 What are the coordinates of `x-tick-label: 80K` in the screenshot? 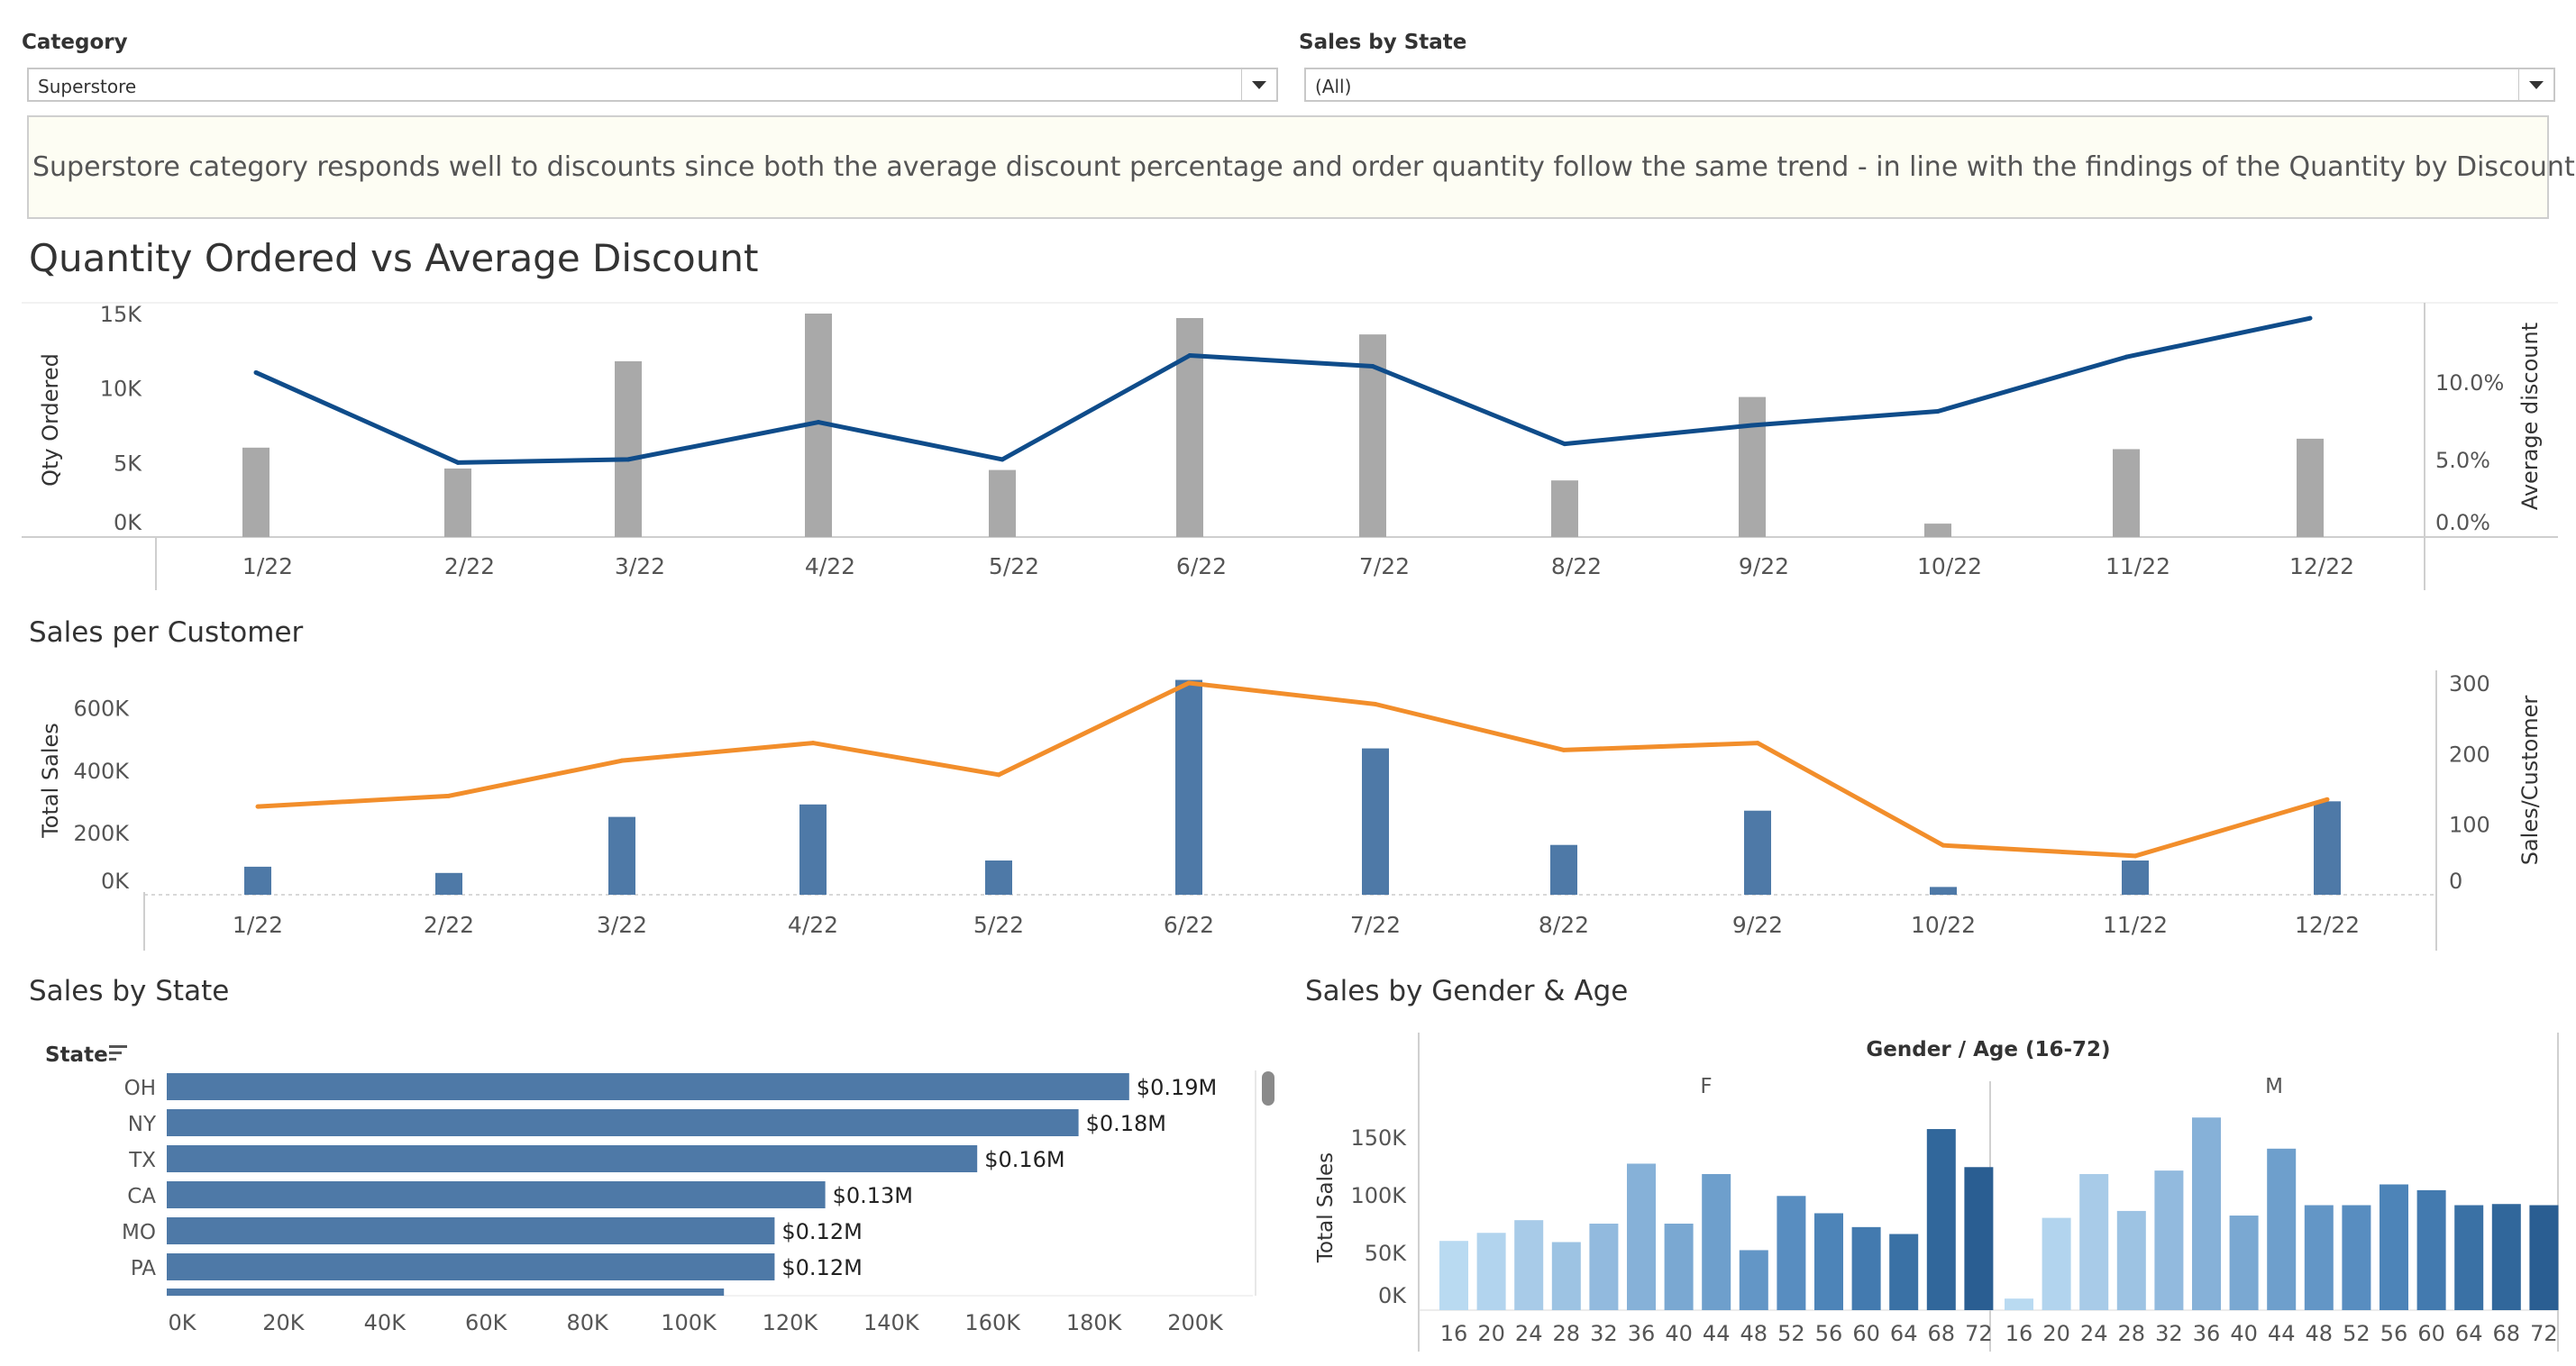 It's located at (588, 1322).